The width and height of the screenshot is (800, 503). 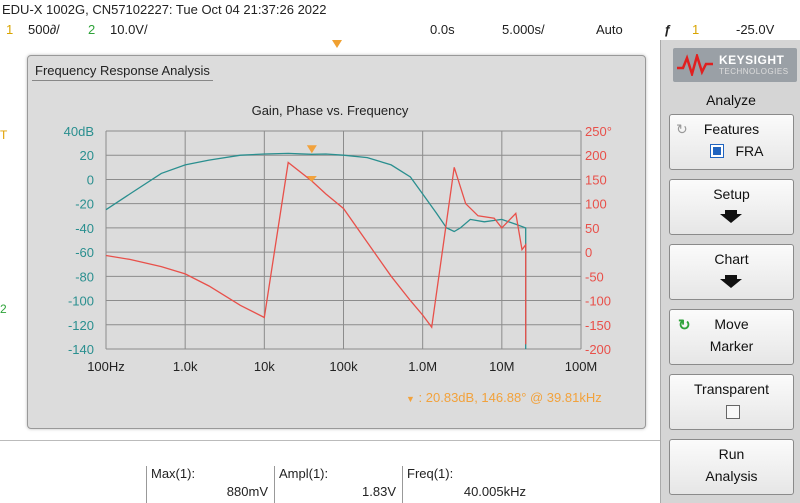 I want to click on measurement-max: Max(1): 880mV, so click(x=210, y=484).